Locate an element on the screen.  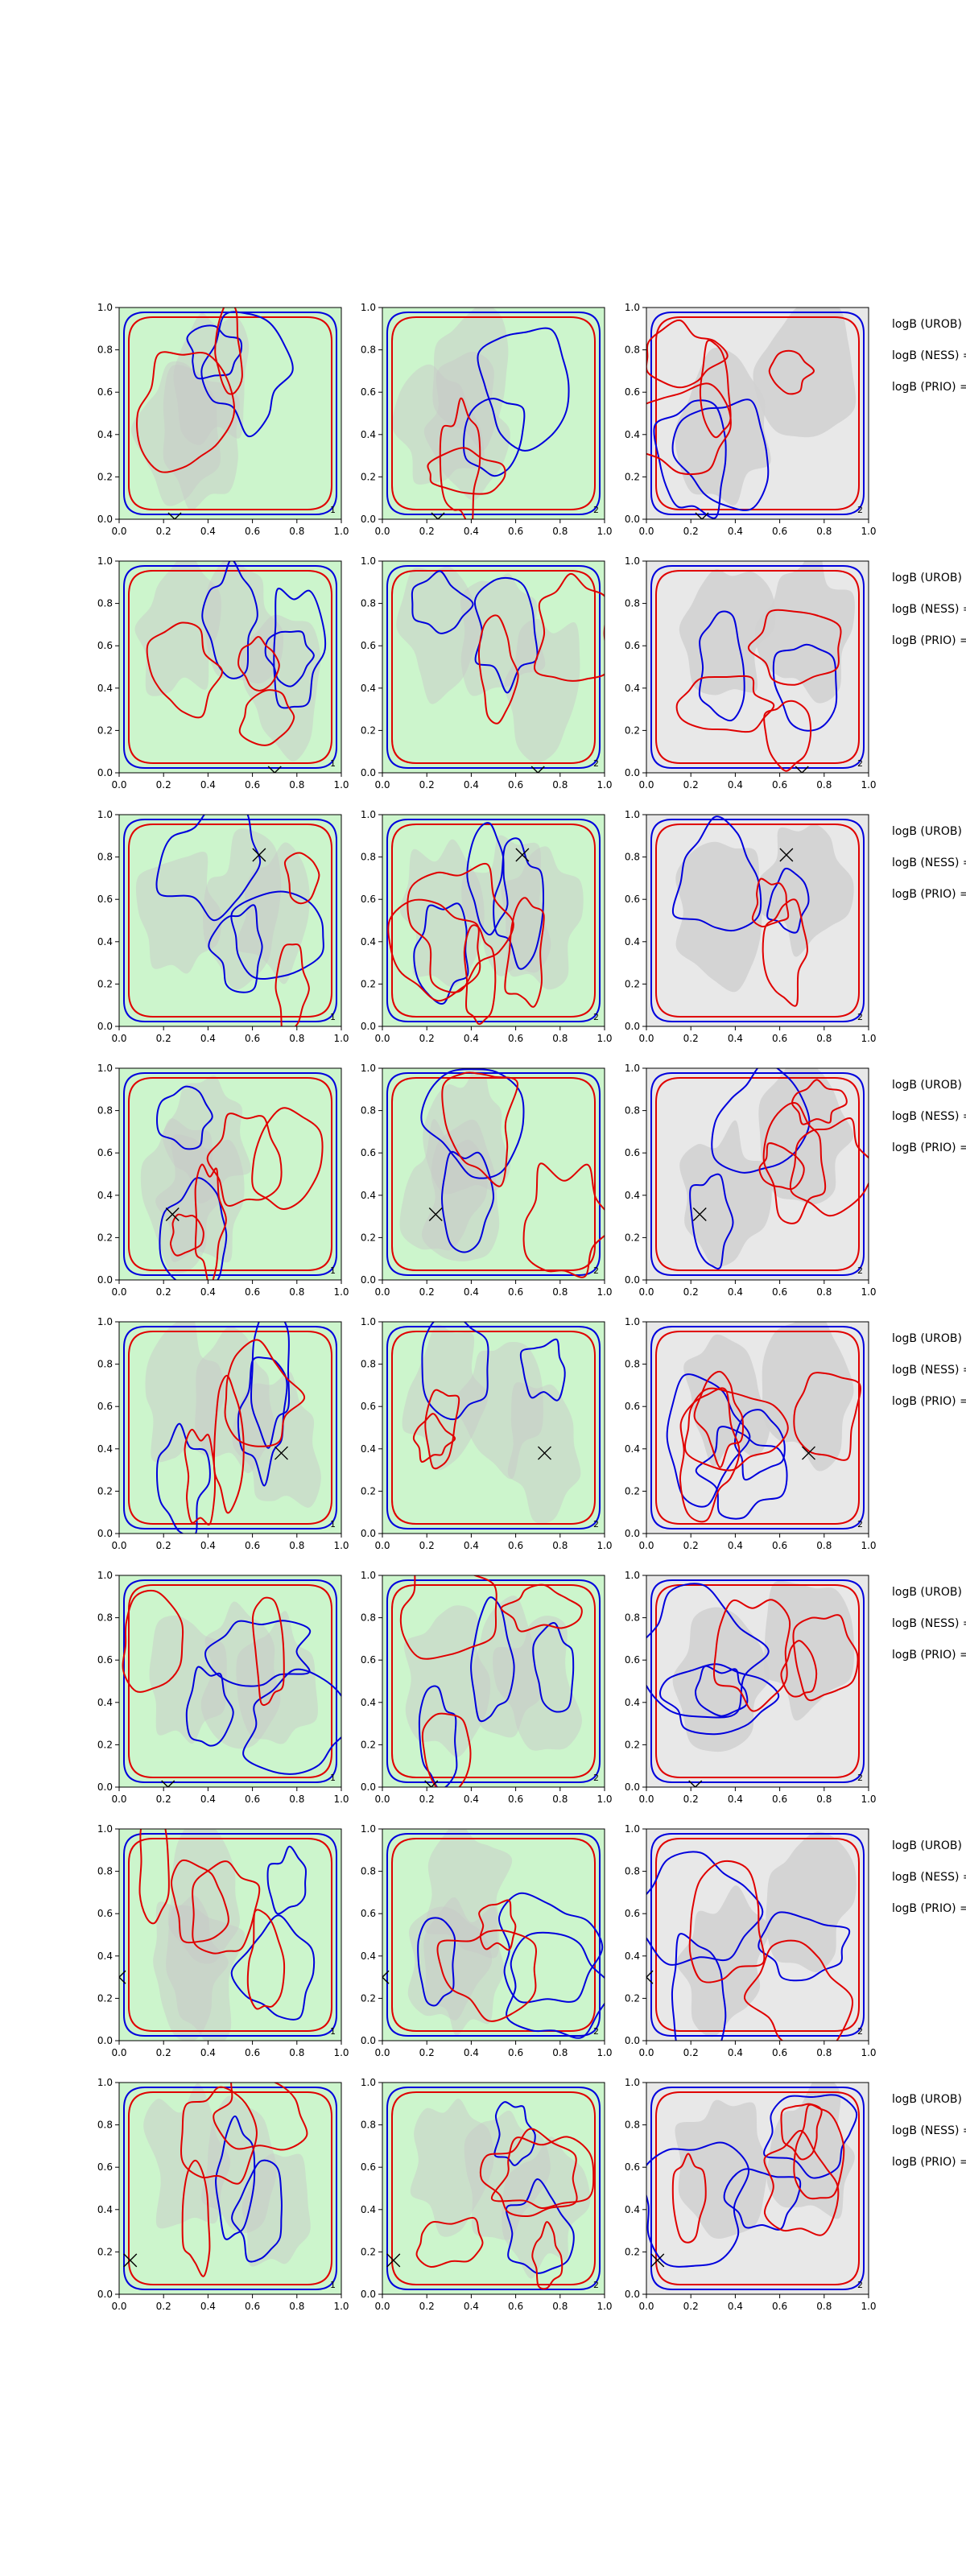
legend-label: logB (PRIO) = is located at coordinates (929, 1401).